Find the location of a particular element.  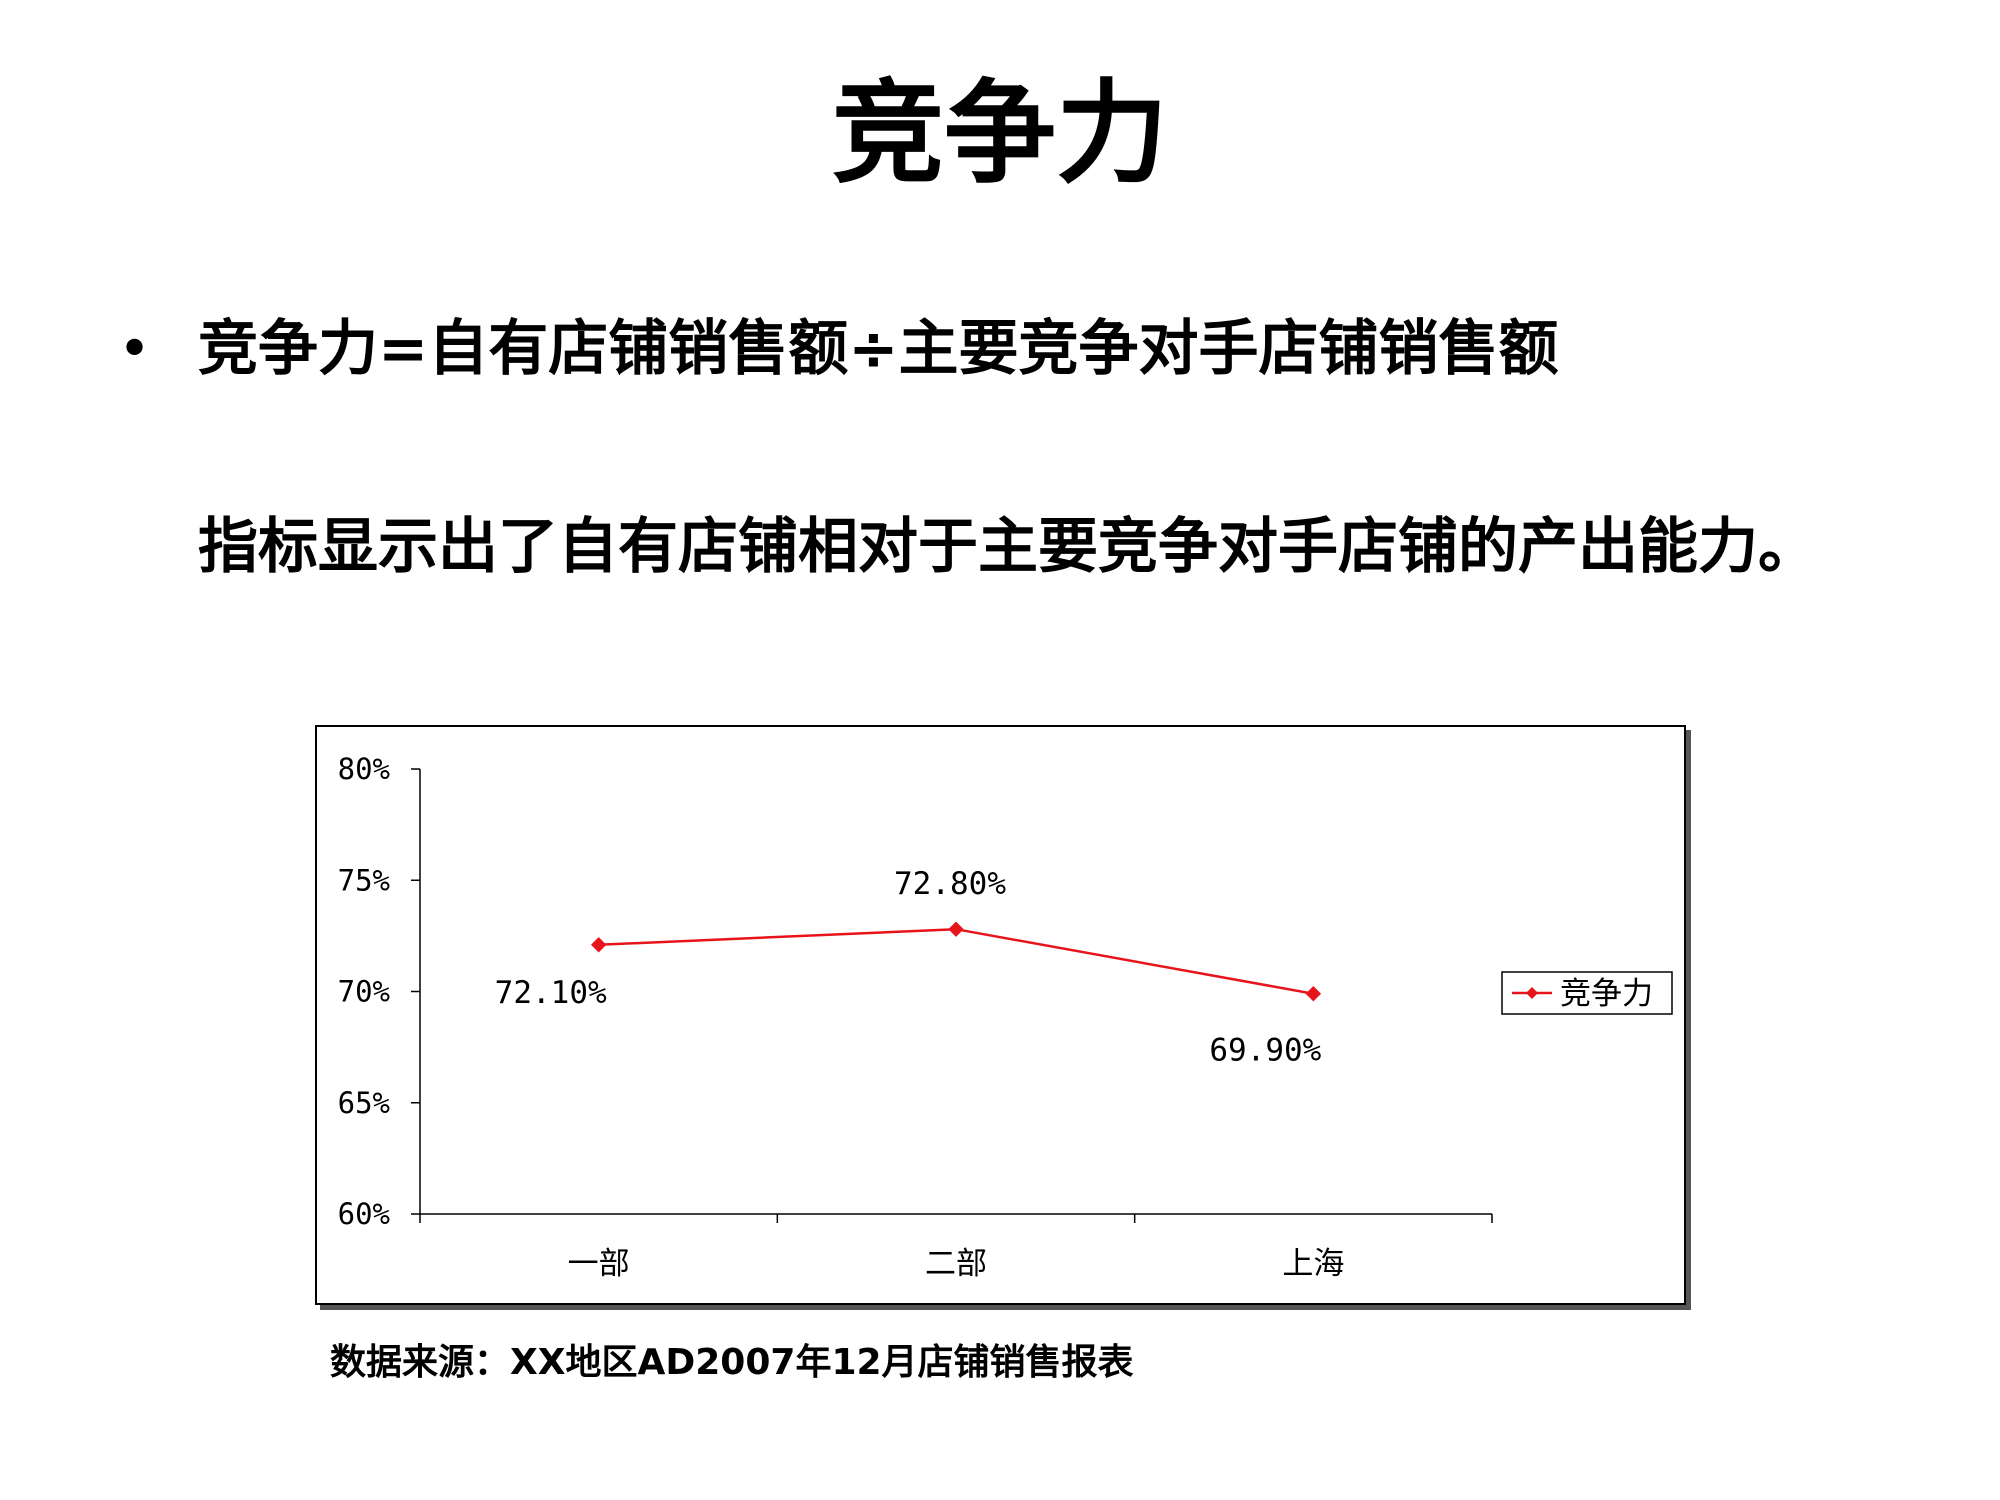

y-tick-label: 80% is located at coordinates (364, 769).